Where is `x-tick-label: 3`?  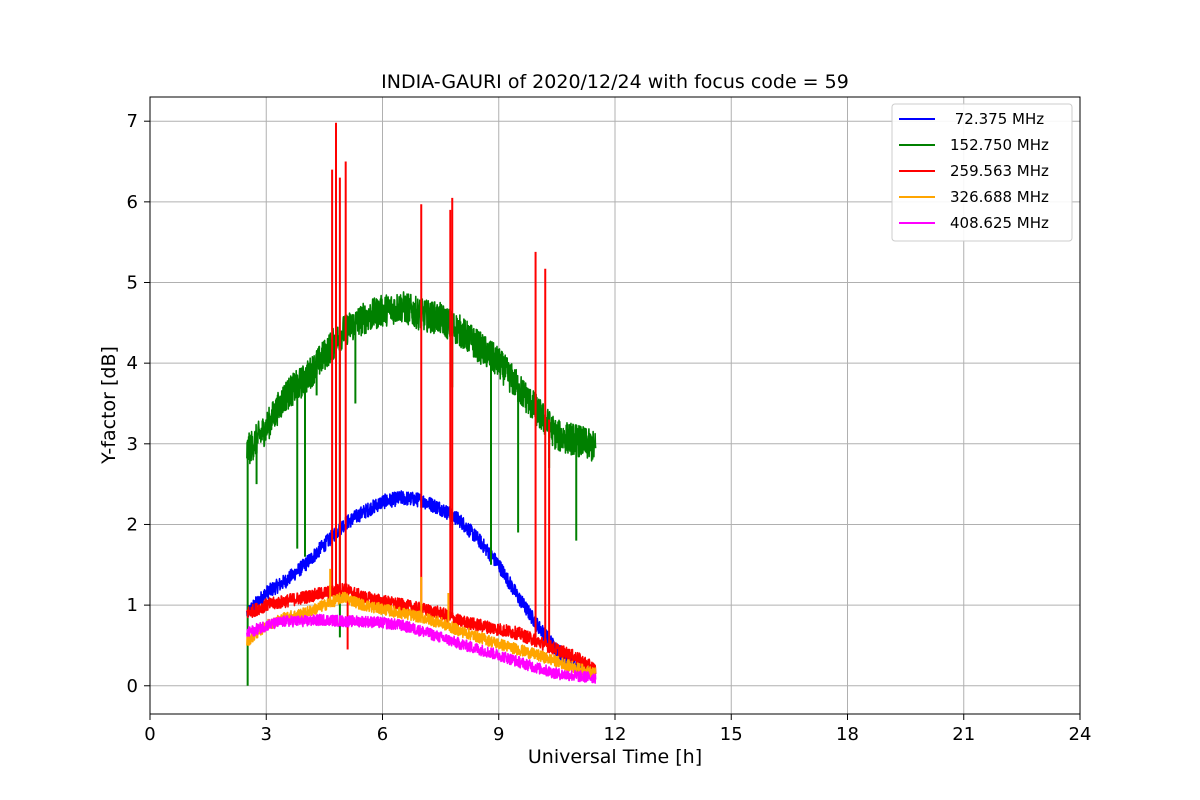
x-tick-label: 3 is located at coordinates (266, 734).